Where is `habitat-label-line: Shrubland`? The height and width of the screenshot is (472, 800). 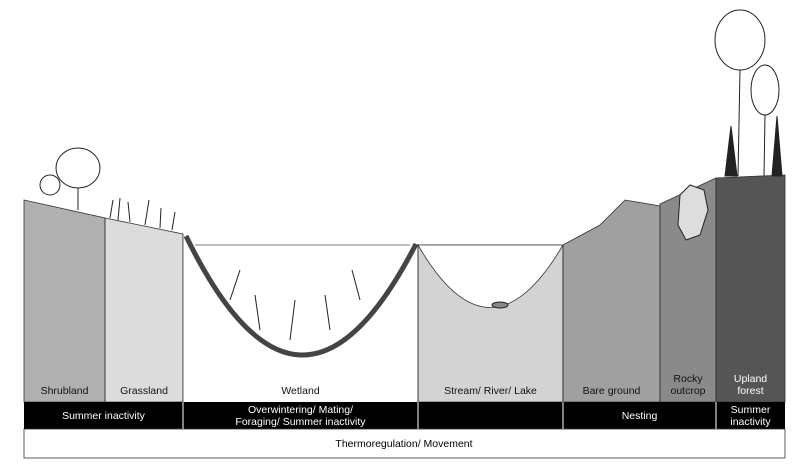 habitat-label-line: Shrubland is located at coordinates (65, 391).